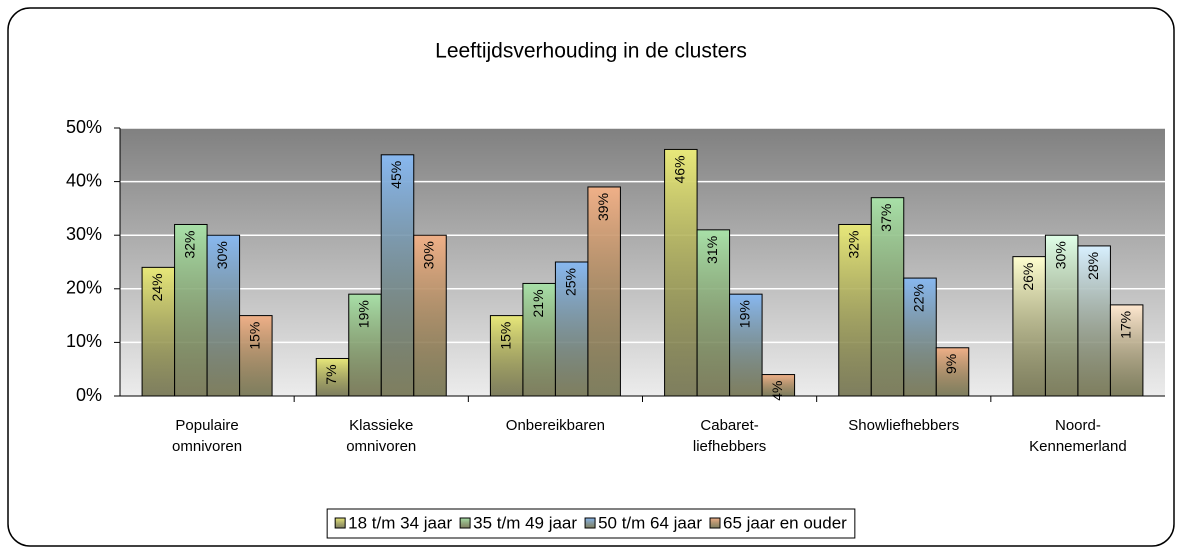 The width and height of the screenshot is (1182, 551). Describe the element at coordinates (886, 218) in the screenshot. I see `data-label: 37%` at that location.